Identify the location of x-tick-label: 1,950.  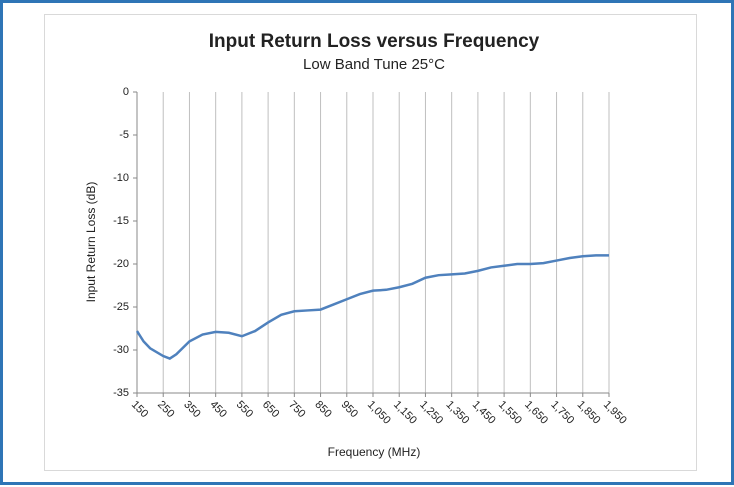
(615, 413).